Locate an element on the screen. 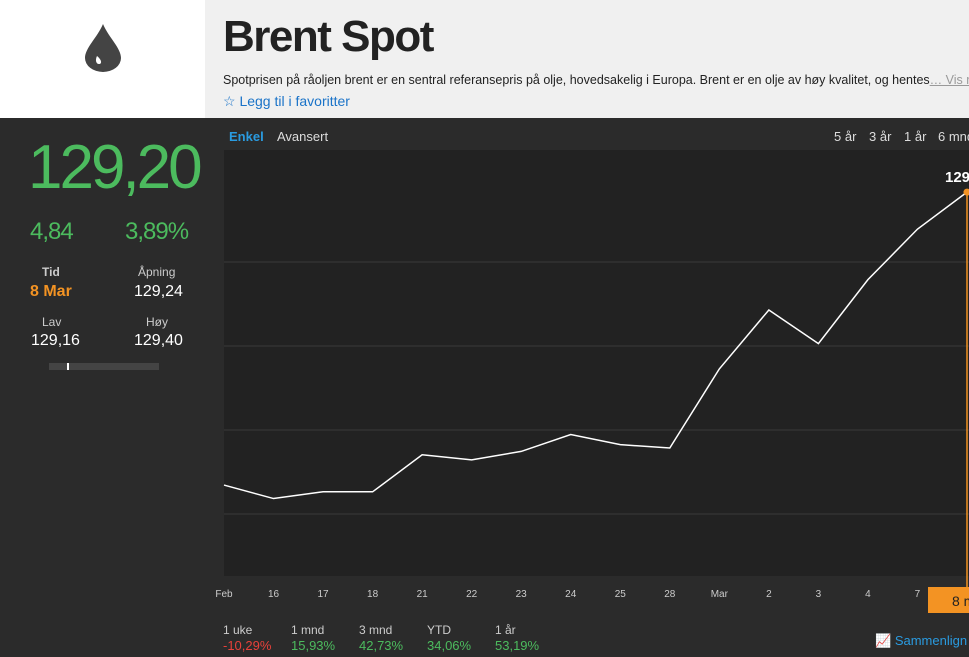 The image size is (969, 657). x-tick-label: 3 is located at coordinates (819, 594).